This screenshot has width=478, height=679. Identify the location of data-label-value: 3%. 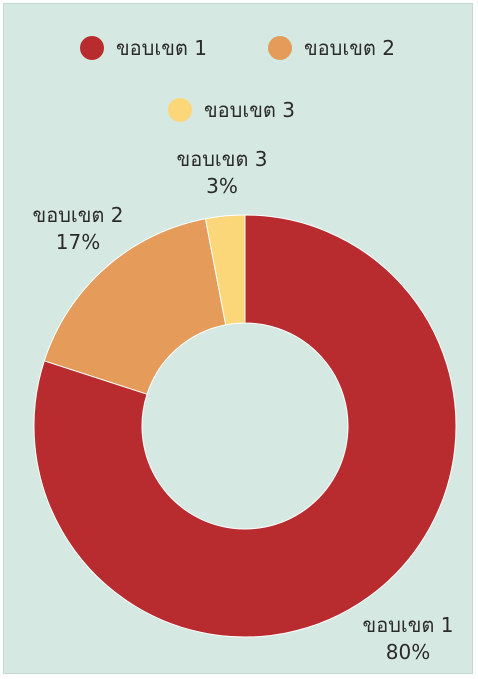
(222, 186).